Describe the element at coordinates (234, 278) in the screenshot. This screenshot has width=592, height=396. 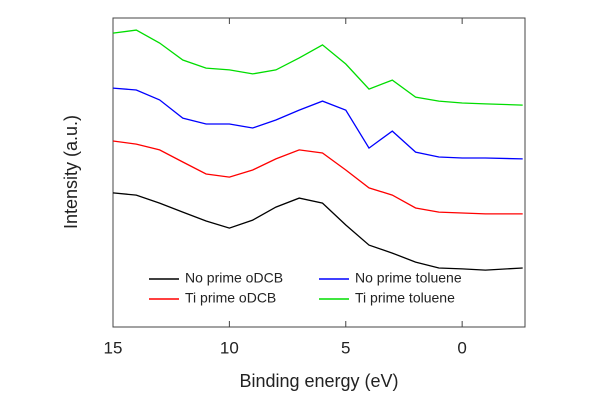
I see `legend-label: No prime oDCB` at that location.